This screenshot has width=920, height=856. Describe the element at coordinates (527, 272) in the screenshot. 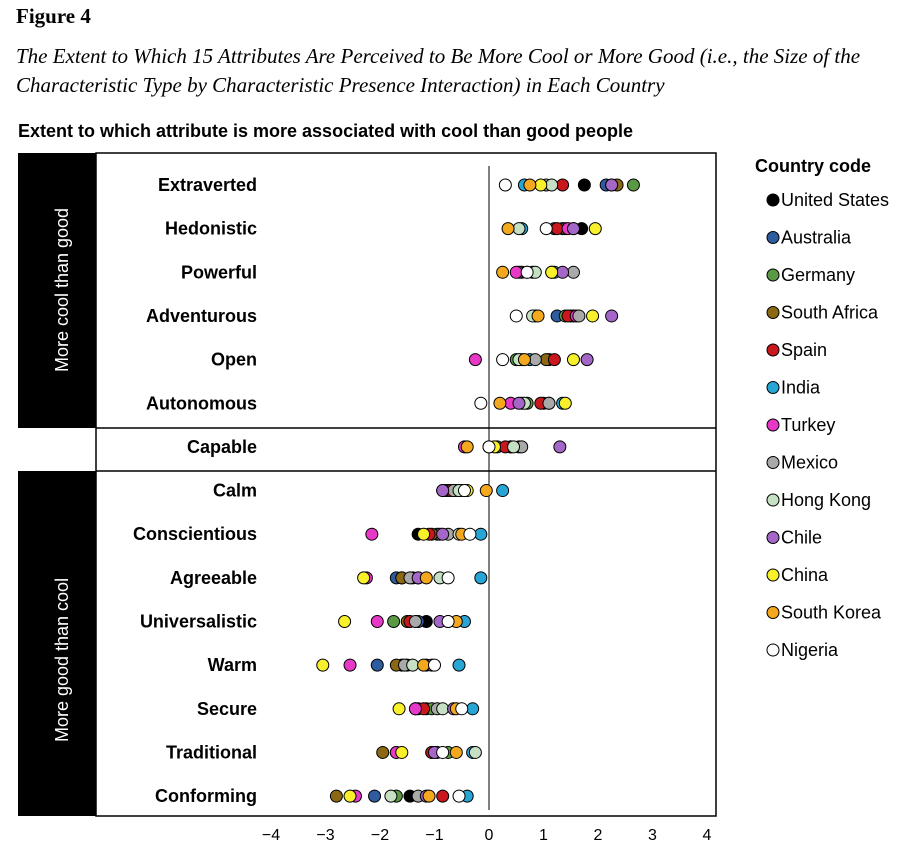

I see `point-nigeria-powerful` at that location.